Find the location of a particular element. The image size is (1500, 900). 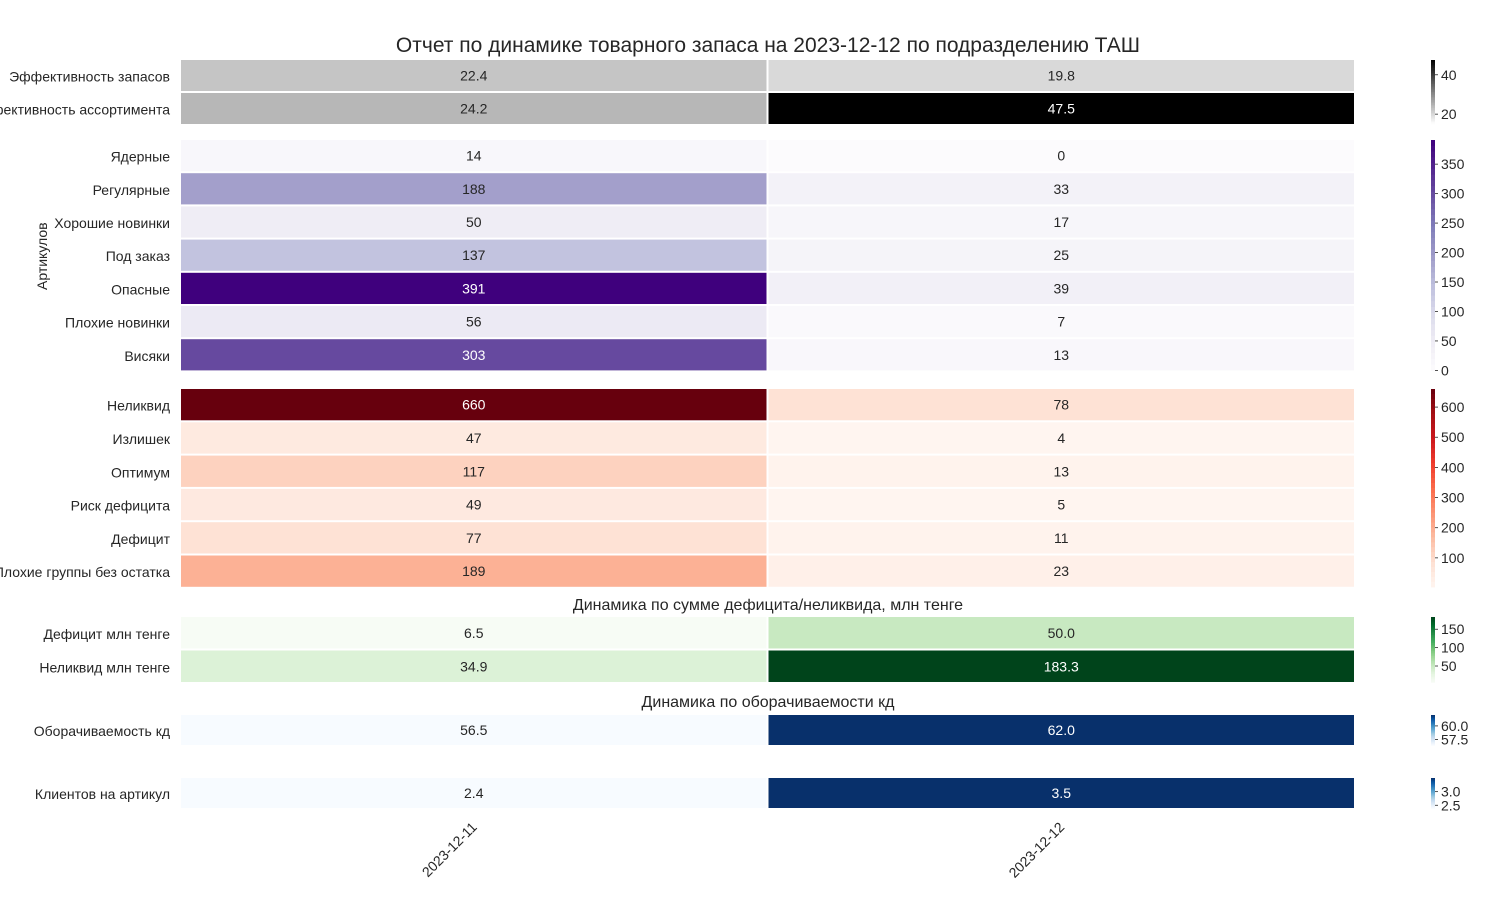

cell-value: 188 is located at coordinates (474, 189).